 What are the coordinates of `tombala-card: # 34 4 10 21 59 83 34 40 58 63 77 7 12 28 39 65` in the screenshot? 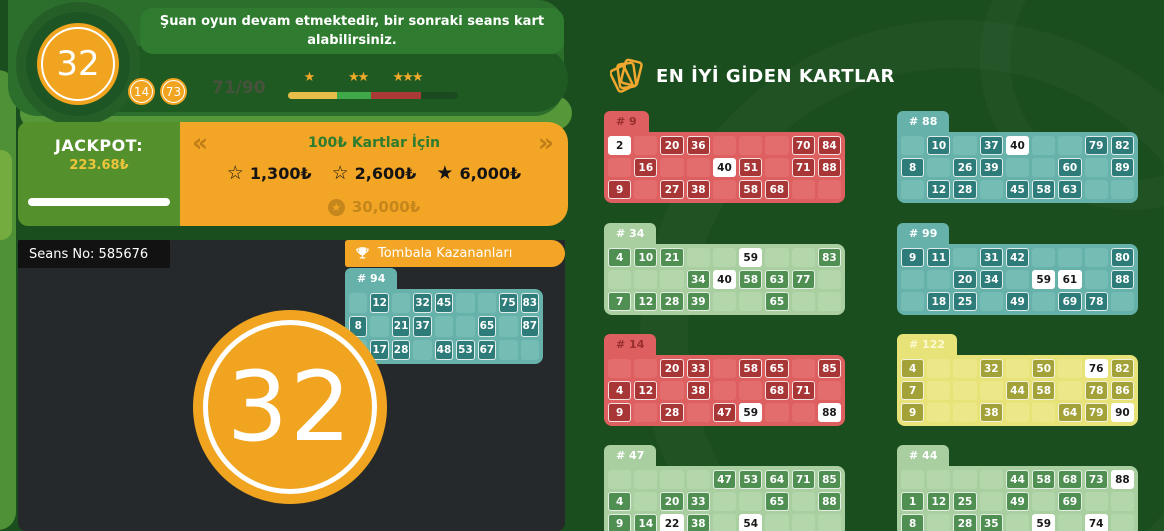 It's located at (724, 268).